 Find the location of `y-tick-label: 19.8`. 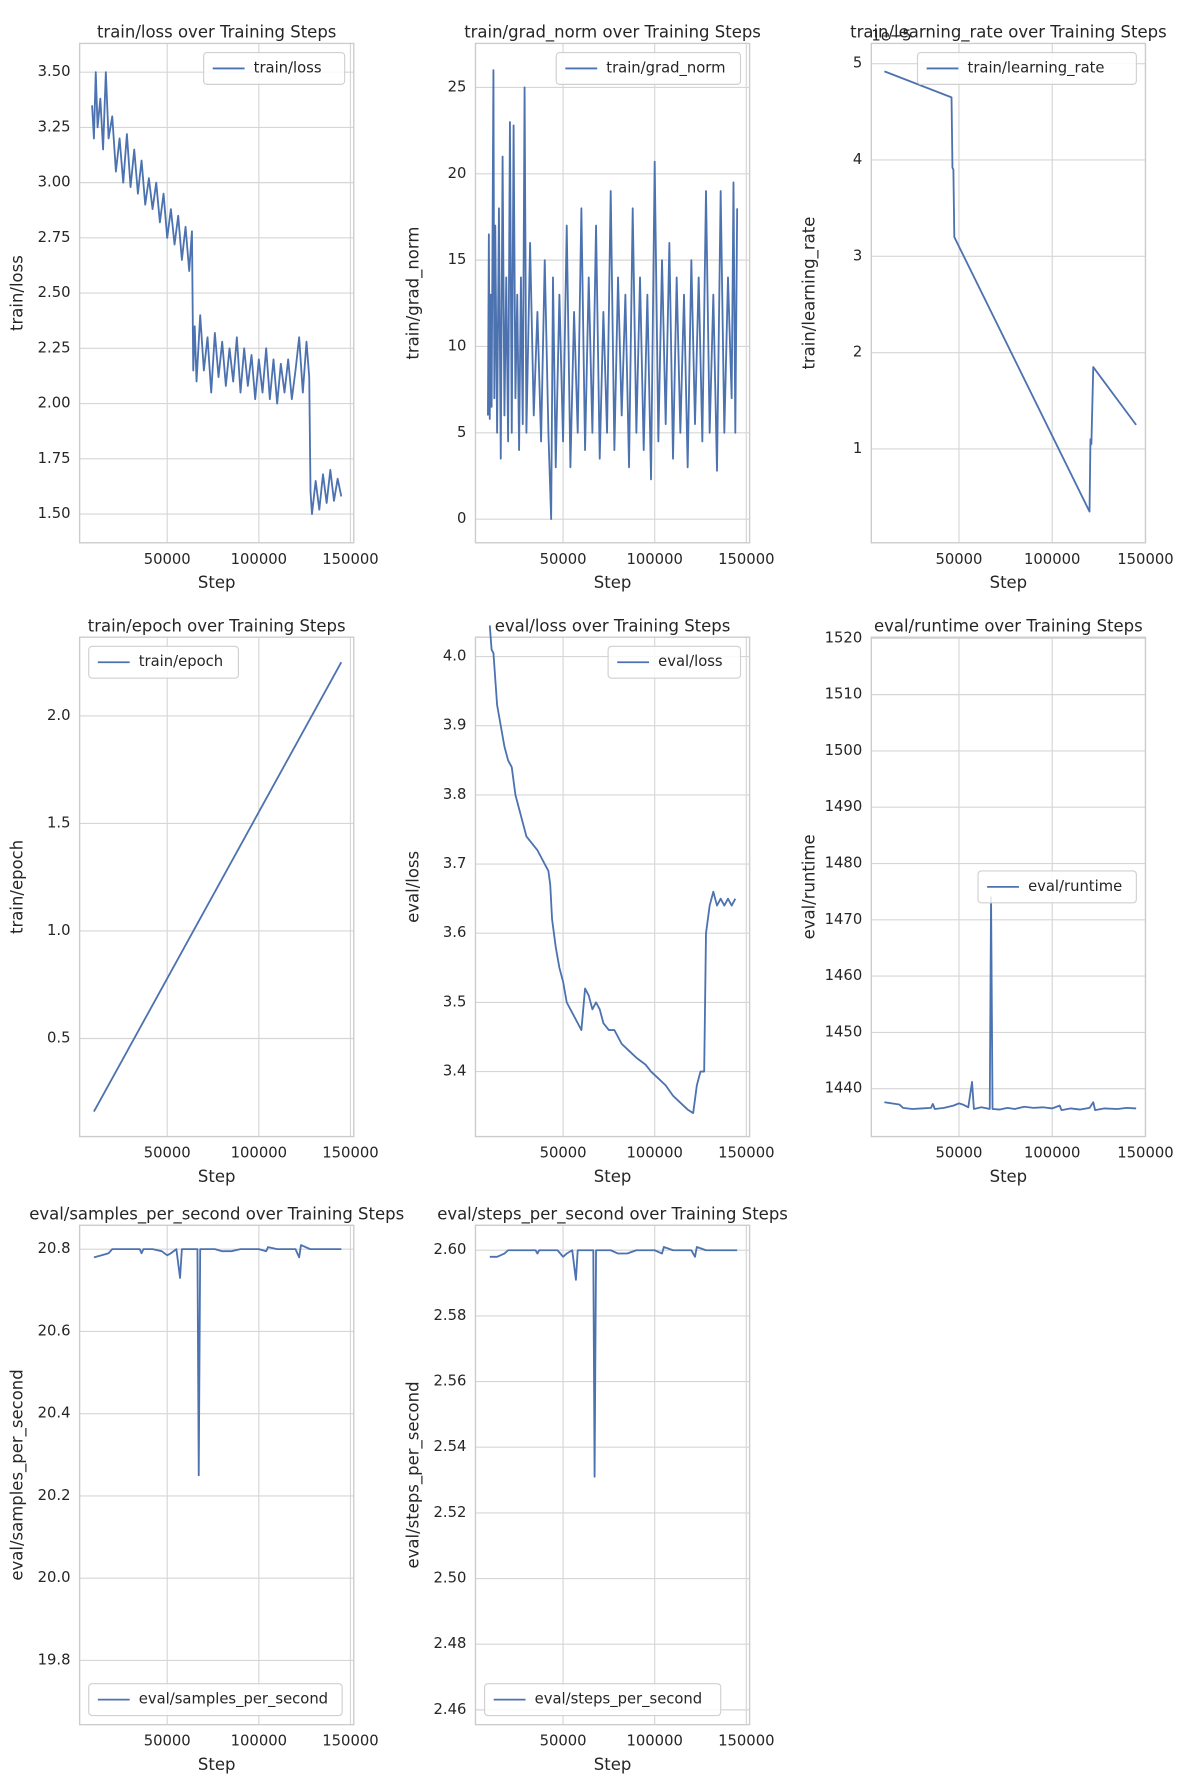

y-tick-label: 19.8 is located at coordinates (54, 1659).